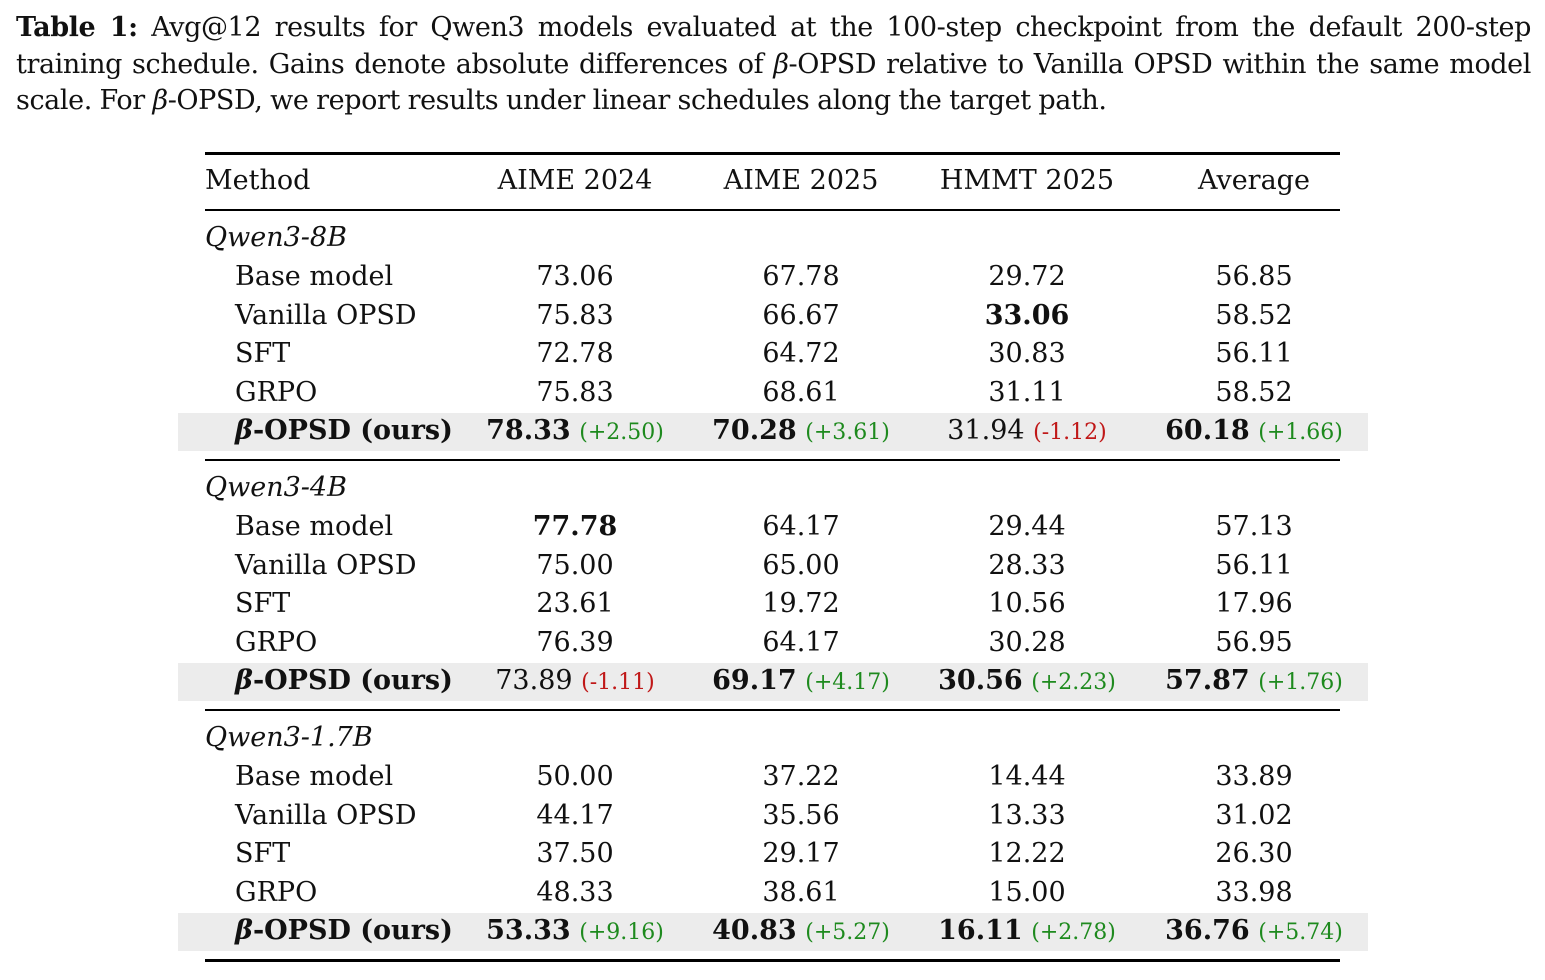 The image size is (1545, 980). What do you see at coordinates (244, 430) in the screenshot?
I see `beta-symbol: β` at bounding box center [244, 430].